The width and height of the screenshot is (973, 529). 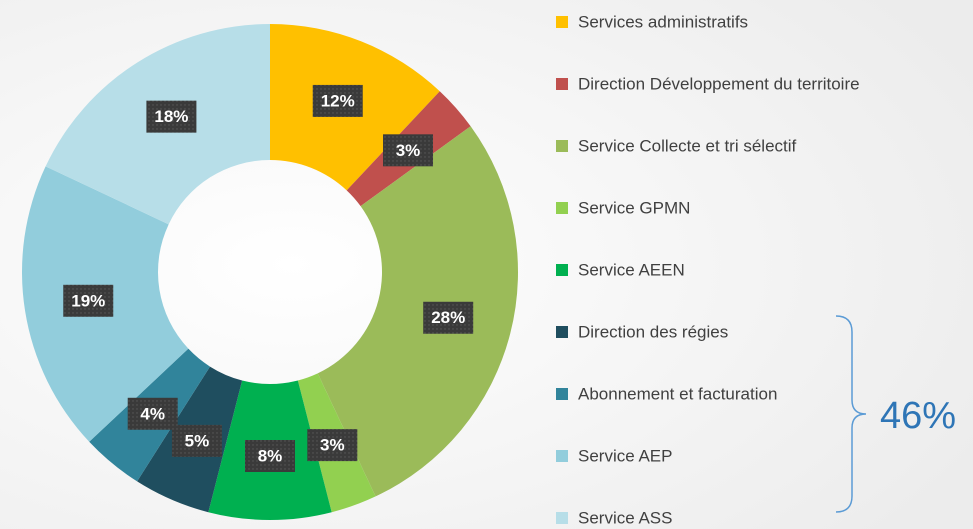 I want to click on legend-label: Service GPMN, so click(x=634, y=207).